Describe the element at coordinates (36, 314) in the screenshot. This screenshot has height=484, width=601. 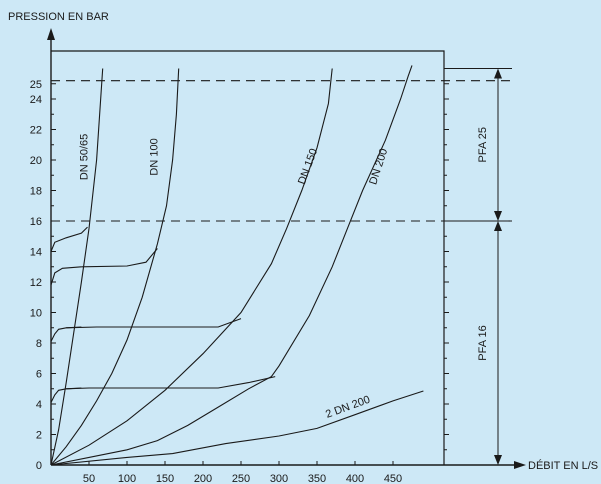
I see `y-tick-label: 10` at that location.